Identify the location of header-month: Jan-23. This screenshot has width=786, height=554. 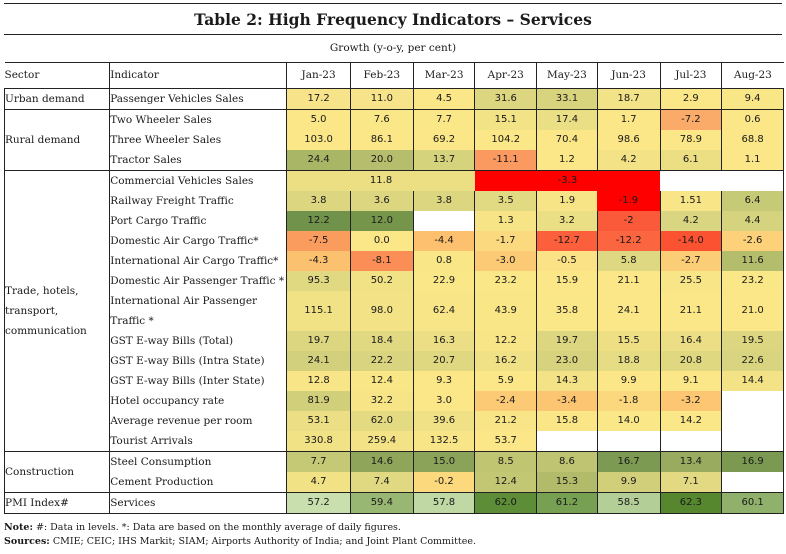
(318, 75).